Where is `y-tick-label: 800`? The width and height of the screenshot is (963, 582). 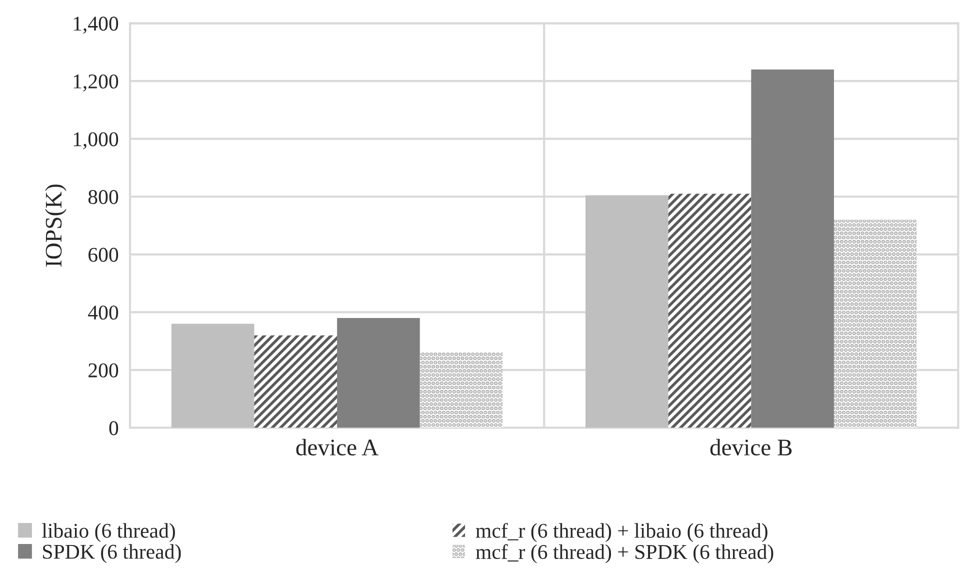 y-tick-label: 800 is located at coordinates (103, 197).